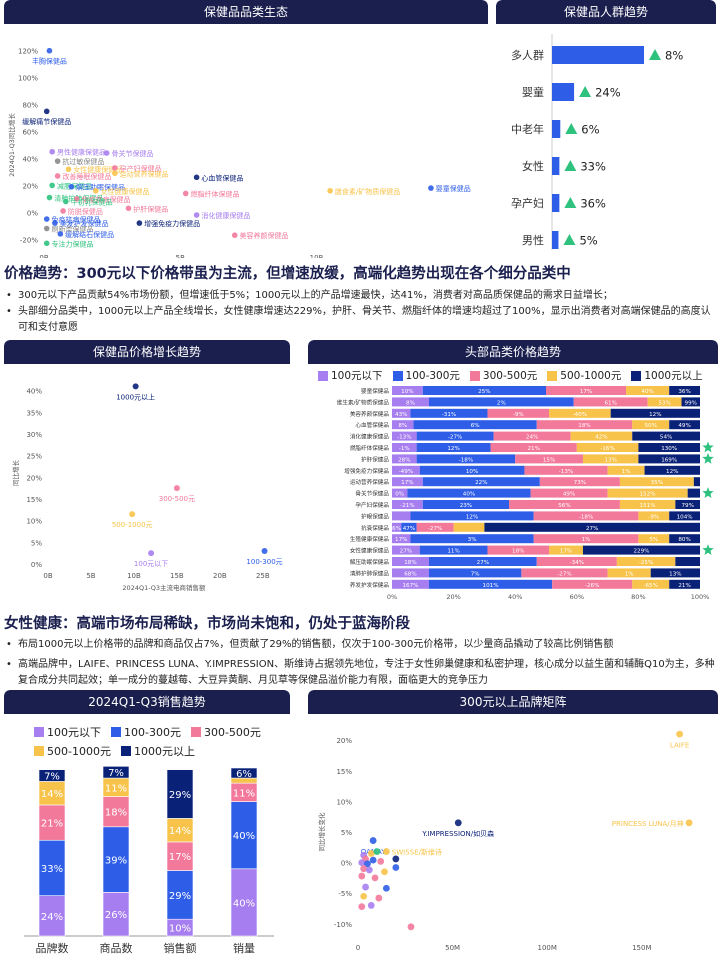 This screenshot has height=960, width=720. Describe the element at coordinates (527, 55) in the screenshot. I see `category-label: 多人群` at that location.